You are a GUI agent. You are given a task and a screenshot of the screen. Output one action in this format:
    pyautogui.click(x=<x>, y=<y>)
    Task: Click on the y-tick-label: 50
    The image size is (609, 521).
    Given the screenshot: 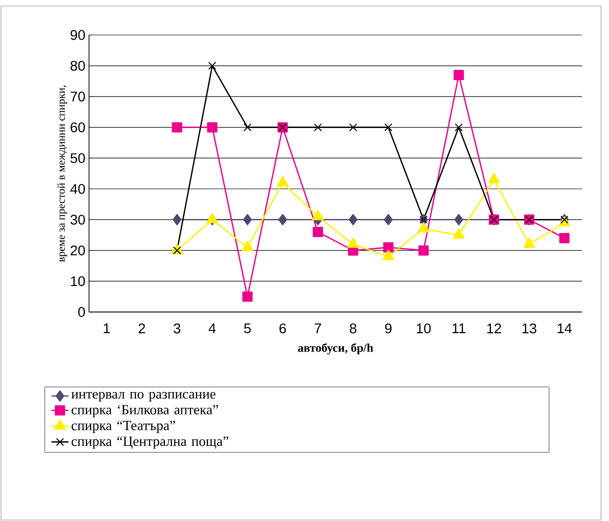 What is the action you would take?
    pyautogui.click(x=77, y=158)
    